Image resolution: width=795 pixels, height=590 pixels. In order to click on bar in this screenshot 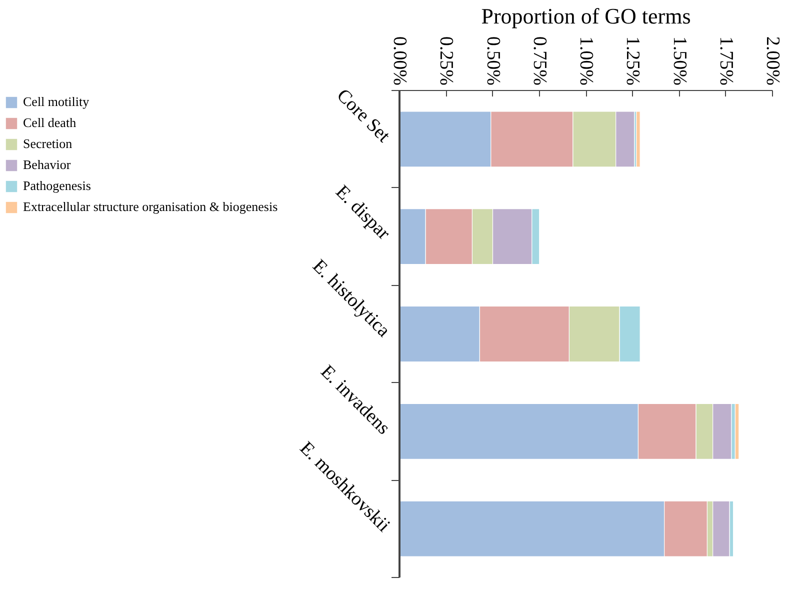, I will do `click(737, 431)`.